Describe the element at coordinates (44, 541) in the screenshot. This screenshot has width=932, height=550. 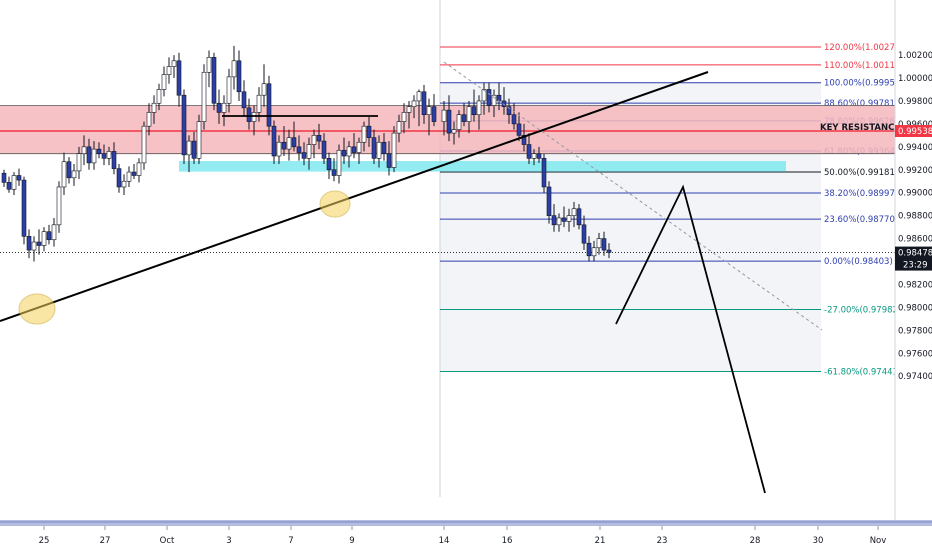
I see `time-tick-label: 25` at that location.